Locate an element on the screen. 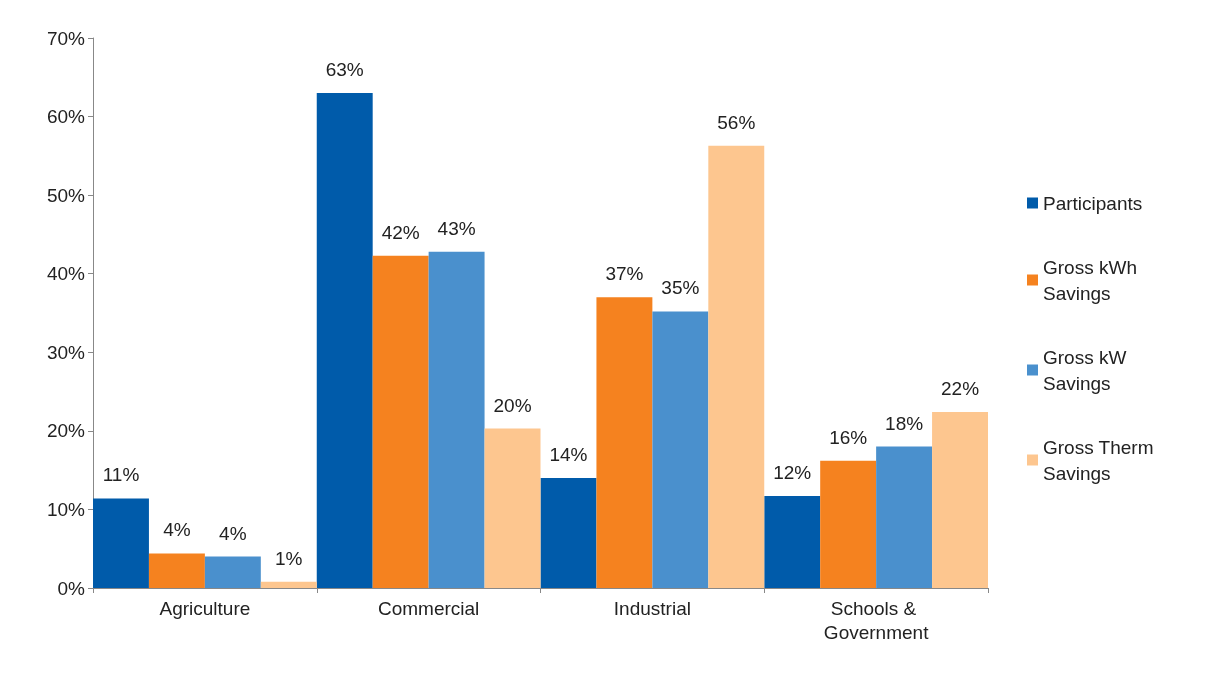 This screenshot has height=679, width=1209. legend-label: Gross Therm Savings is located at coordinates (1101, 460).